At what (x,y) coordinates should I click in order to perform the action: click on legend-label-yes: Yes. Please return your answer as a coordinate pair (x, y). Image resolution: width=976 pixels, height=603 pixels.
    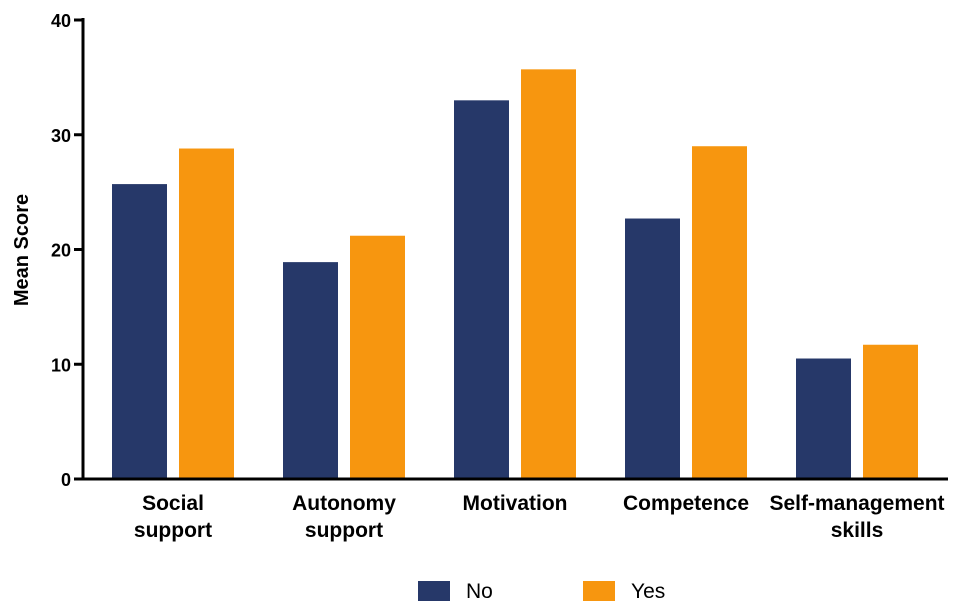
    Looking at the image, I should click on (648, 591).